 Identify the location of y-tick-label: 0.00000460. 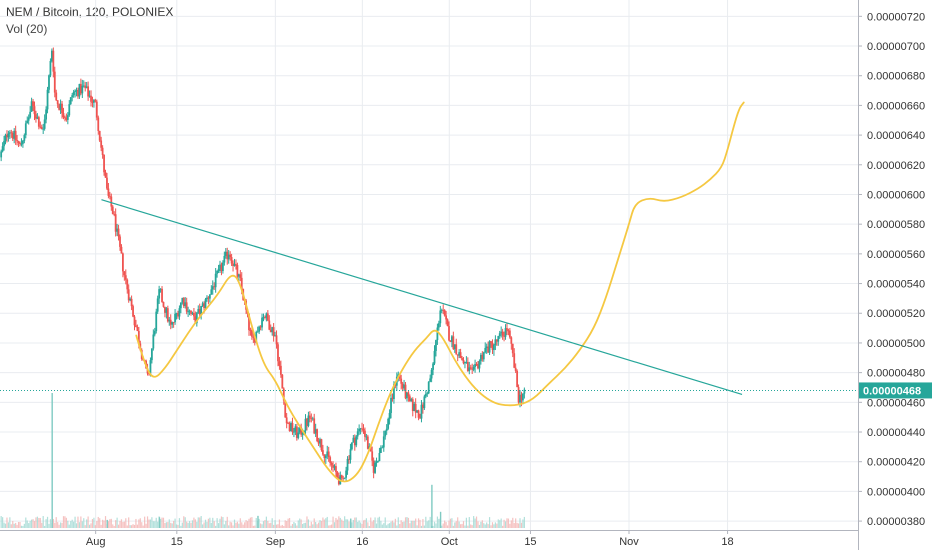
(896, 403).